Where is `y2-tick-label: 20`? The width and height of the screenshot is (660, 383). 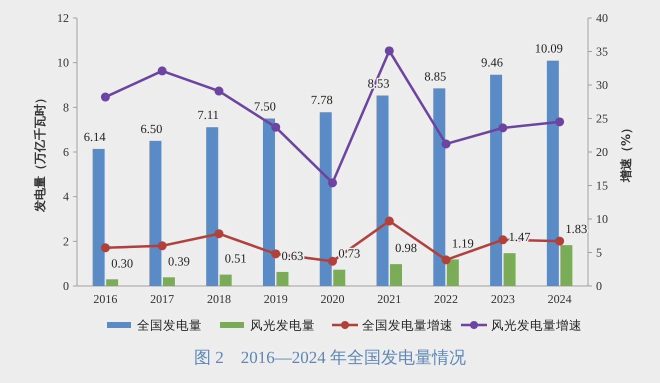 y2-tick-label: 20 is located at coordinates (602, 152).